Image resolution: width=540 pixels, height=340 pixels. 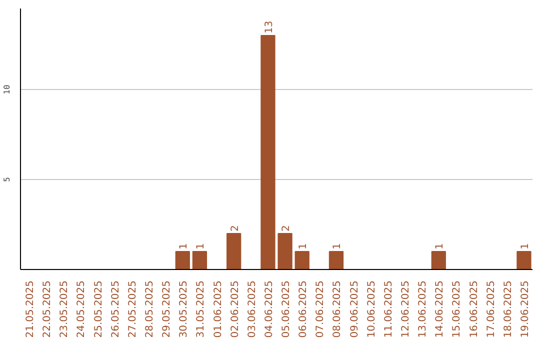 I want to click on x-tick-label: 12.06.2025, so click(x=406, y=309).